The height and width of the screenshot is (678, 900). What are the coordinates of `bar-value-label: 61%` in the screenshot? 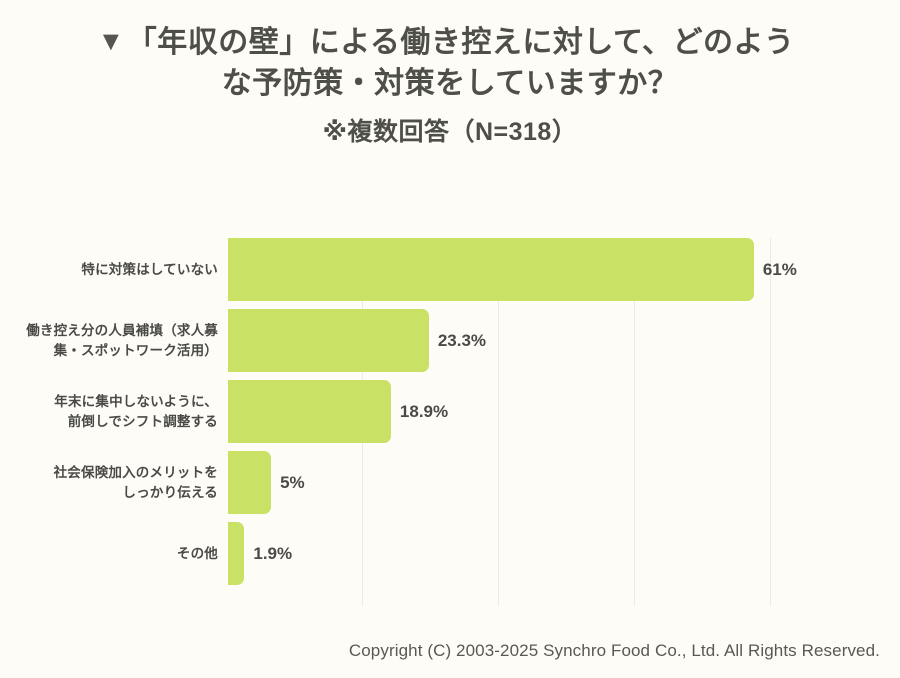 It's located at (779, 269).